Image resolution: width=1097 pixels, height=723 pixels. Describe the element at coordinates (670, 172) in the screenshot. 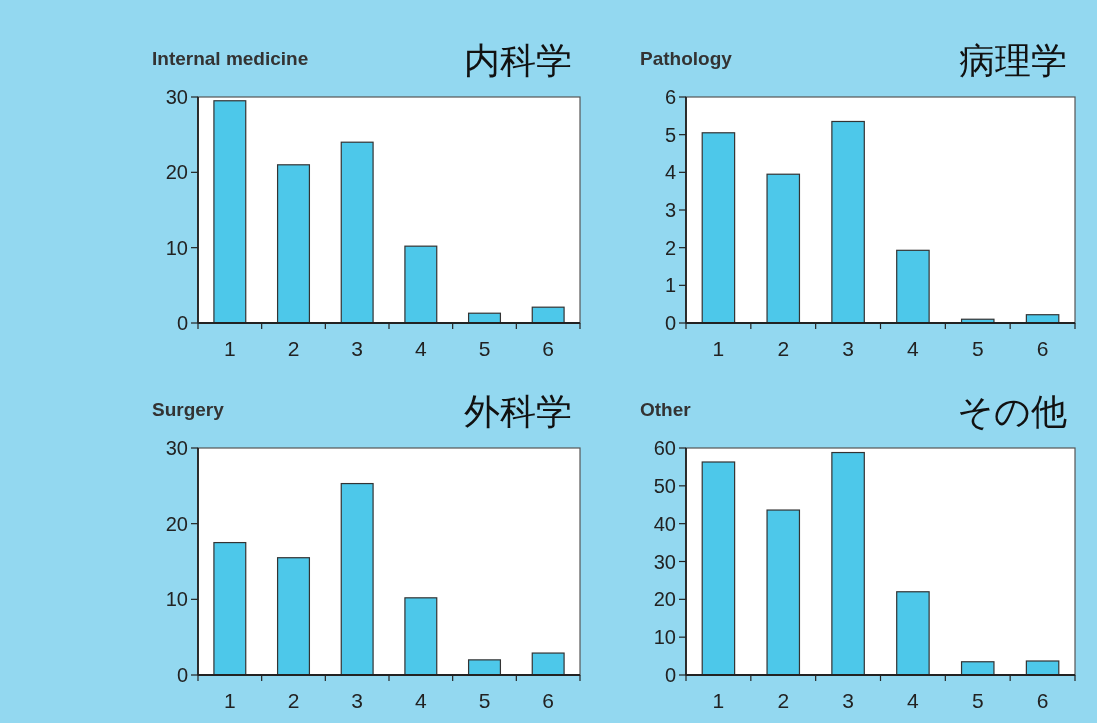

I see `y-tick-label: 4` at that location.